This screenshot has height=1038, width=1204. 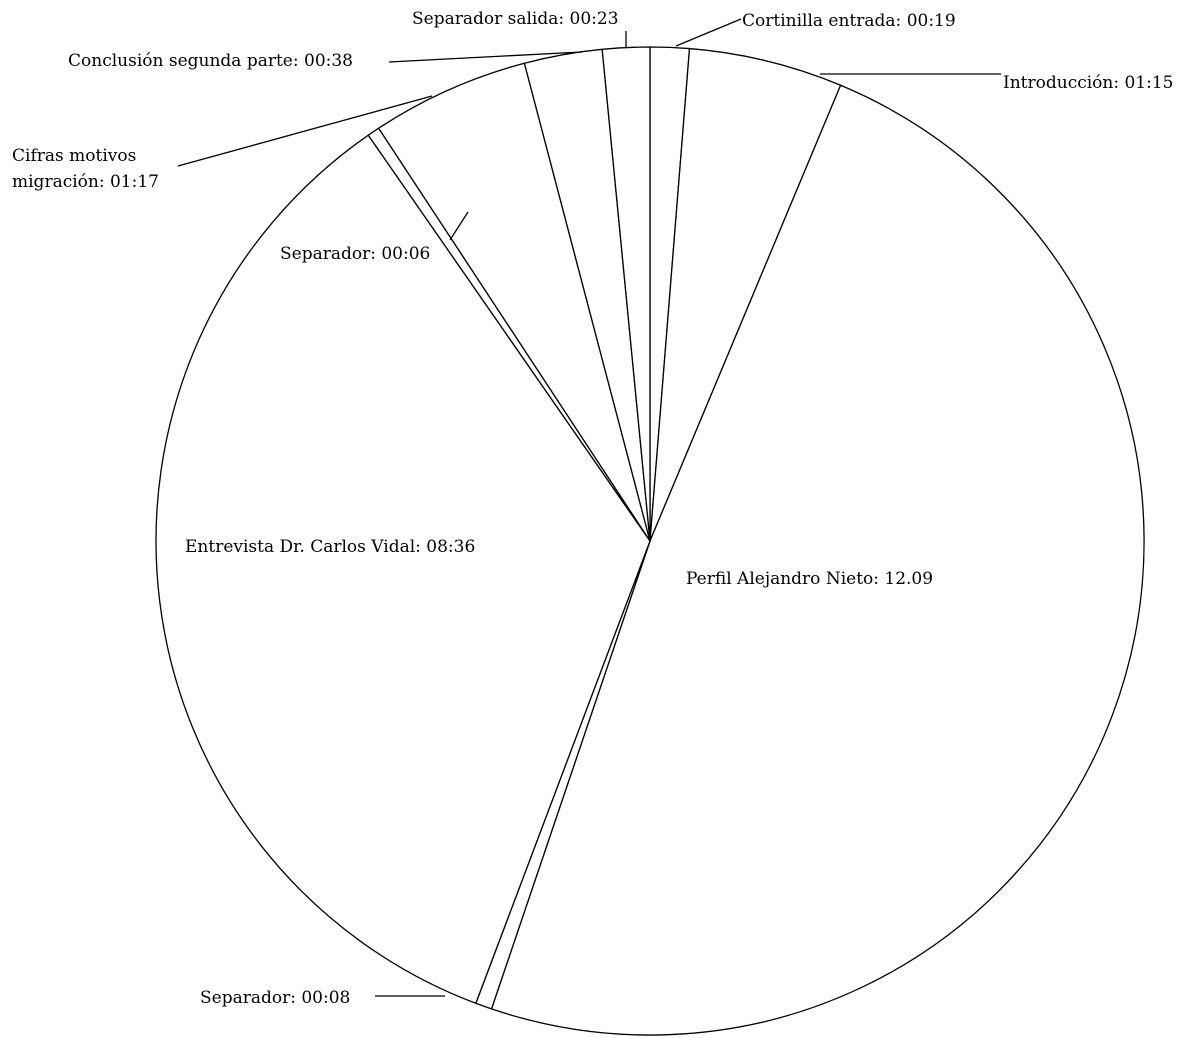 What do you see at coordinates (85, 169) in the screenshot?
I see `slice-label-cifras-motivos-migracion-01-17: Cifras motivos migración: 01:17` at bounding box center [85, 169].